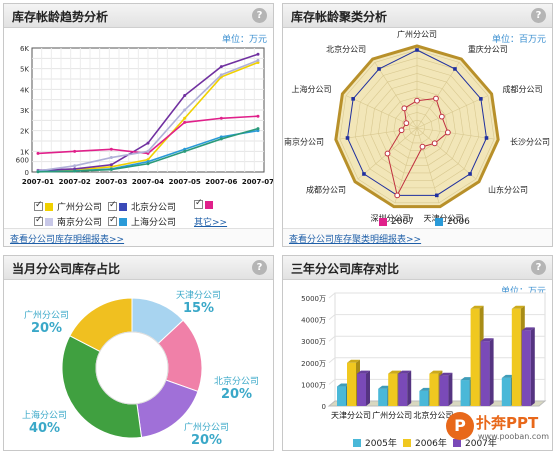 The height and width of the screenshot is (454, 556). What do you see at coordinates (60, 17) in the screenshot?
I see `trend-panel-title: 库存帐龄趋势分析` at bounding box center [60, 17].